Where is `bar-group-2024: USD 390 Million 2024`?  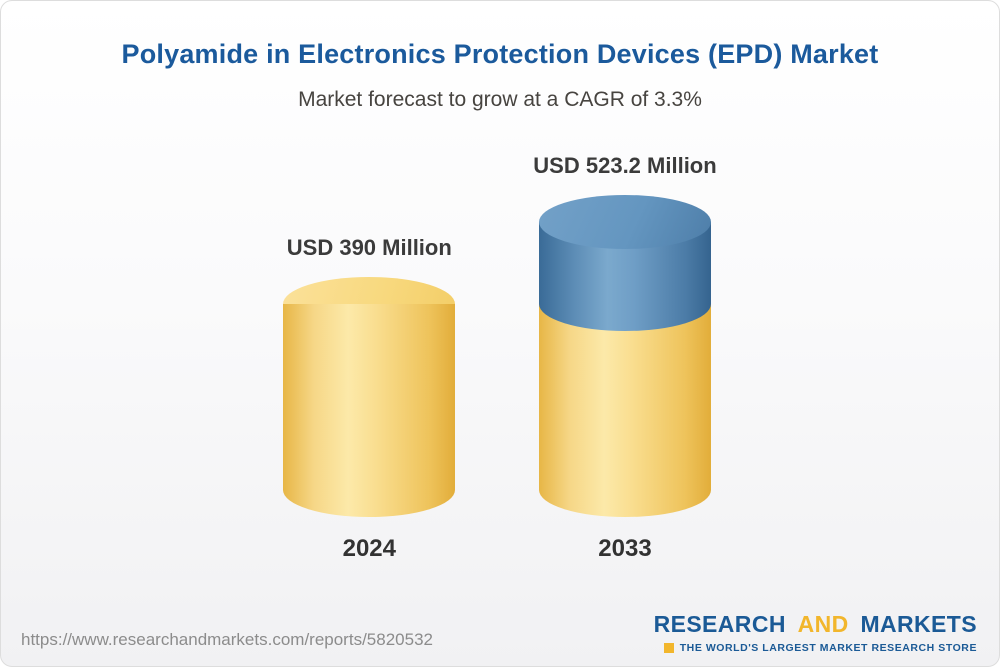
bar-group-2024: USD 390 Million 2024 is located at coordinates (369, 399).